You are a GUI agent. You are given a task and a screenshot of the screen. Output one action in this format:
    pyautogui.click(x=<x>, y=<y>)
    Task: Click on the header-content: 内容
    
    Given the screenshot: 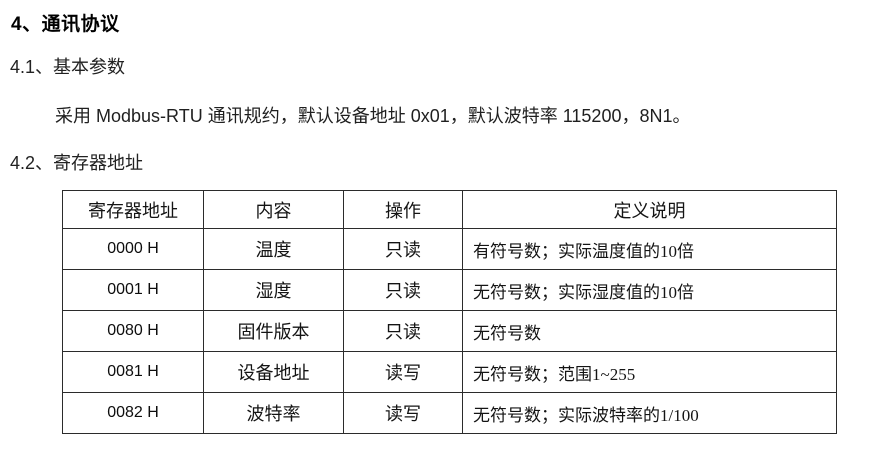 What is the action you would take?
    pyautogui.click(x=273, y=209)
    